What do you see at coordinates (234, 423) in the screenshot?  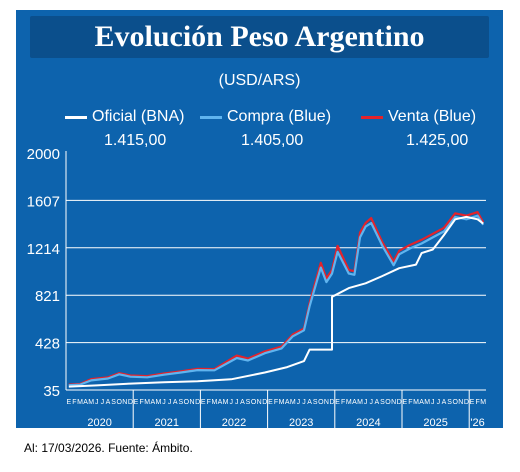 I see `year-label: 2022` at bounding box center [234, 423].